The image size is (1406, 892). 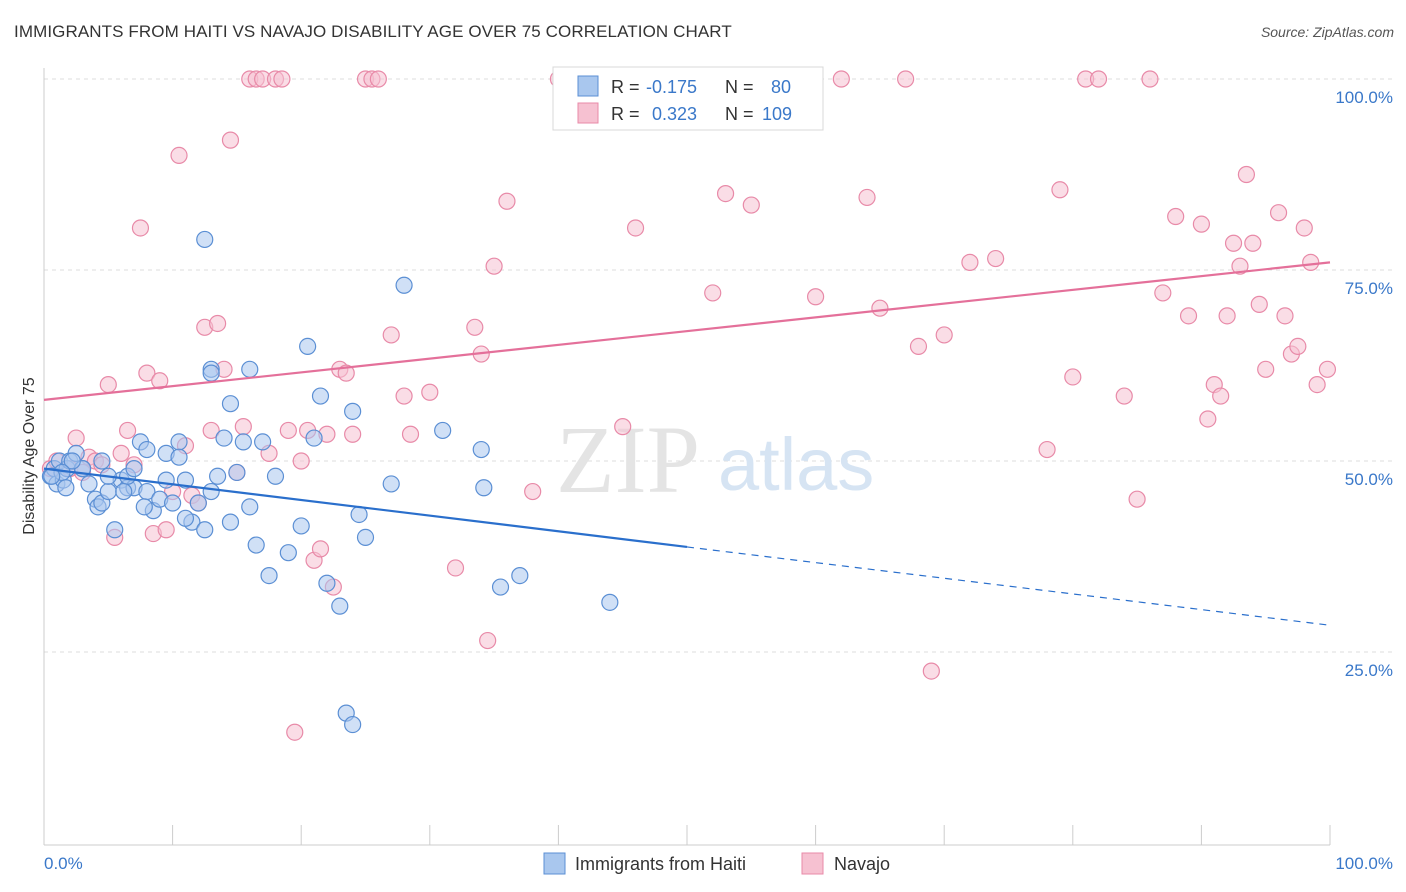 What do you see at coordinates (588, 113) in the screenshot?
I see `legend-swatch-navajo` at bounding box center [588, 113].